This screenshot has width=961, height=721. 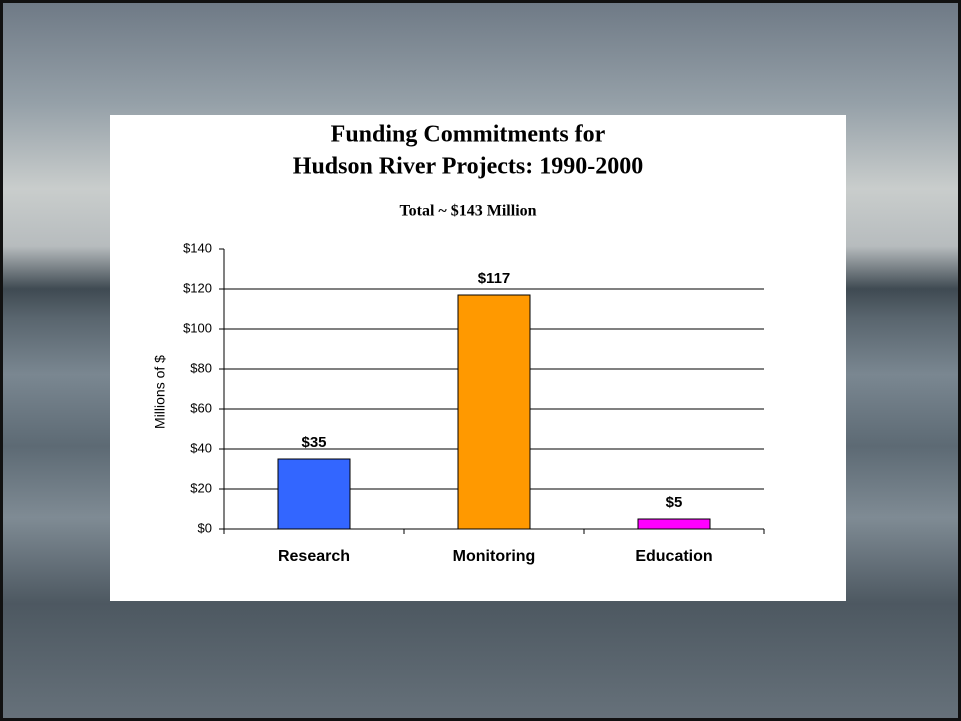 I want to click on y-tick-label: $100, so click(x=197, y=327).